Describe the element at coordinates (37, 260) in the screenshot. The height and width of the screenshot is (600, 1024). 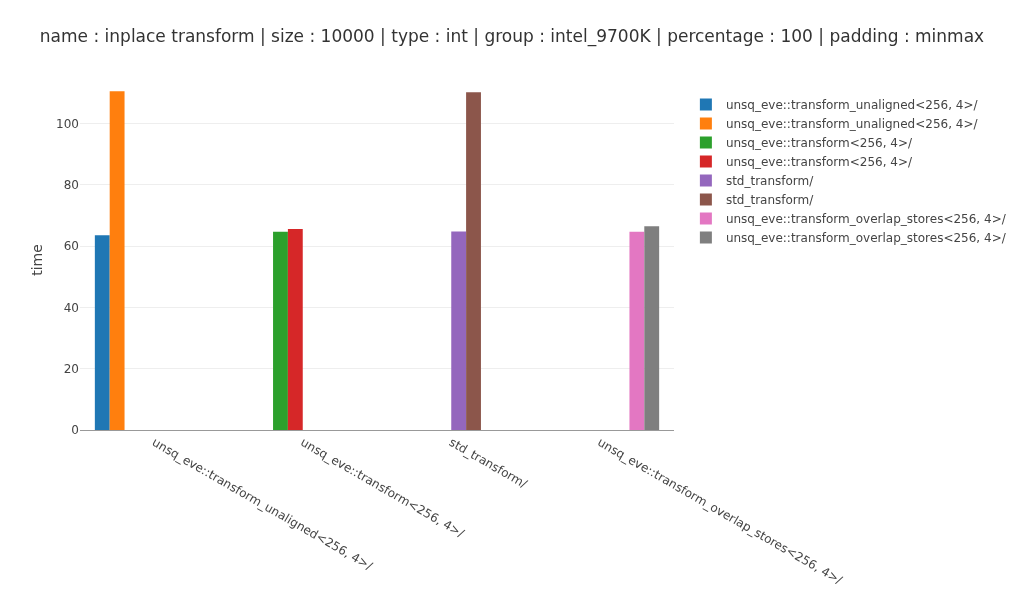
I see `y-axis-title: time` at that location.